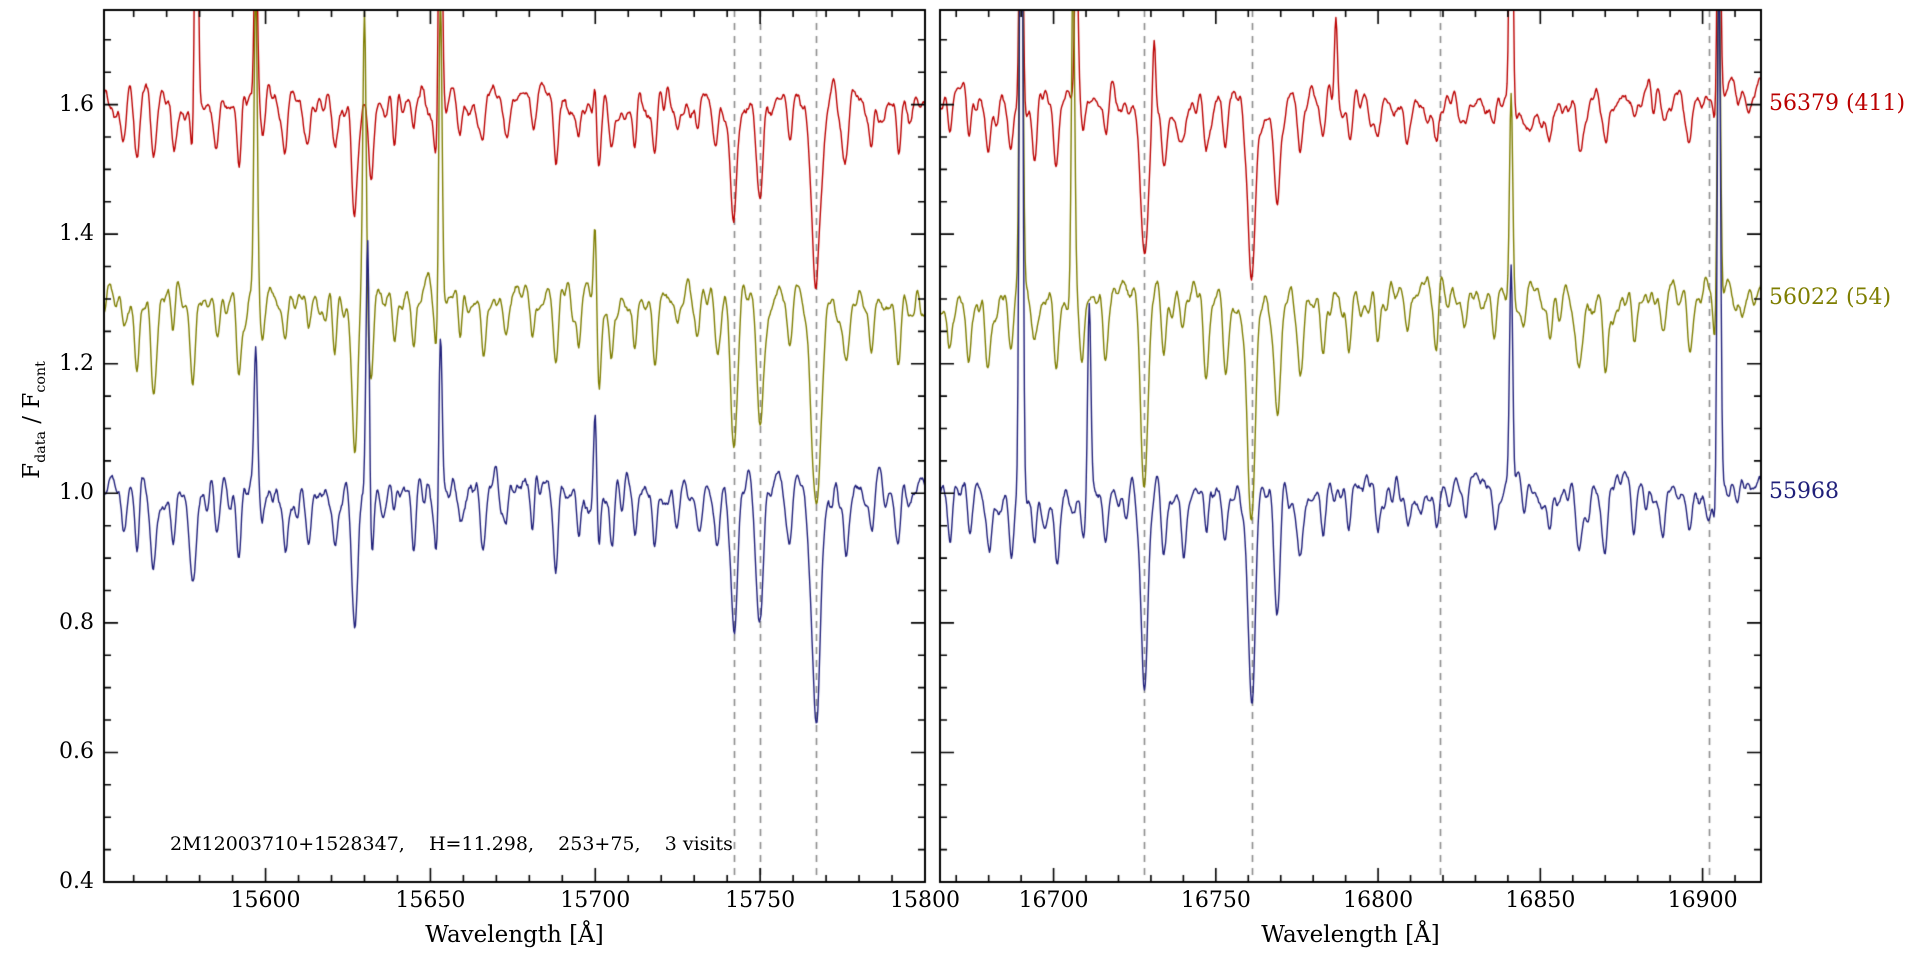 This screenshot has width=1920, height=960. I want to click on y-axis-title-sub-data: data, so click(40, 447).